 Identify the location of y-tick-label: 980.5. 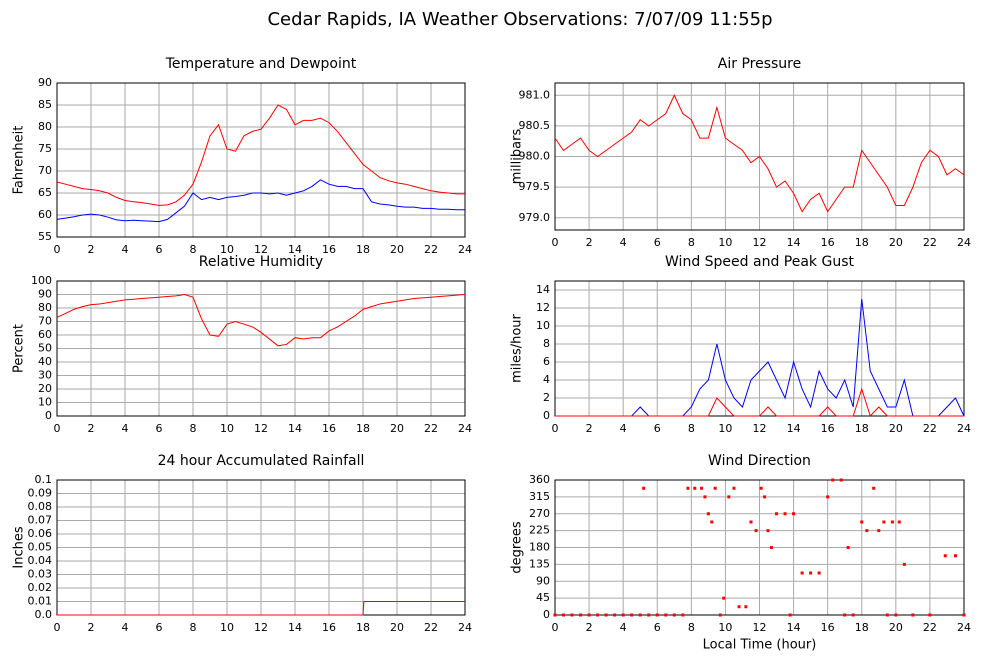
(535, 125).